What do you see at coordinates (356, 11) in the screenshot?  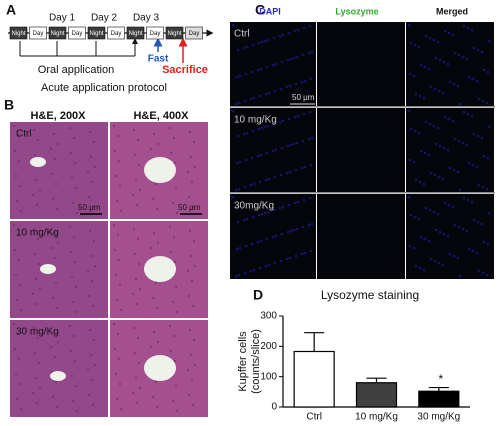 I see `column-header: Lysozyme` at bounding box center [356, 11].